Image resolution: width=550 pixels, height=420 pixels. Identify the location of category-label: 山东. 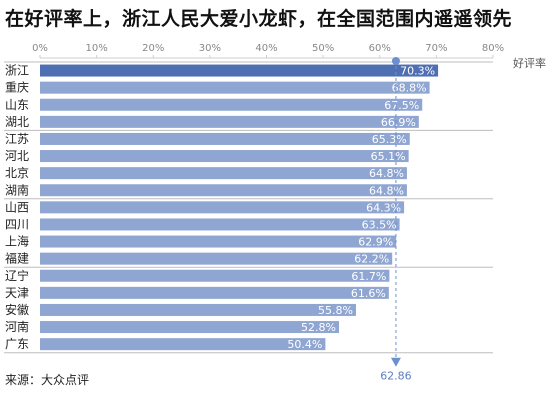
(17, 105).